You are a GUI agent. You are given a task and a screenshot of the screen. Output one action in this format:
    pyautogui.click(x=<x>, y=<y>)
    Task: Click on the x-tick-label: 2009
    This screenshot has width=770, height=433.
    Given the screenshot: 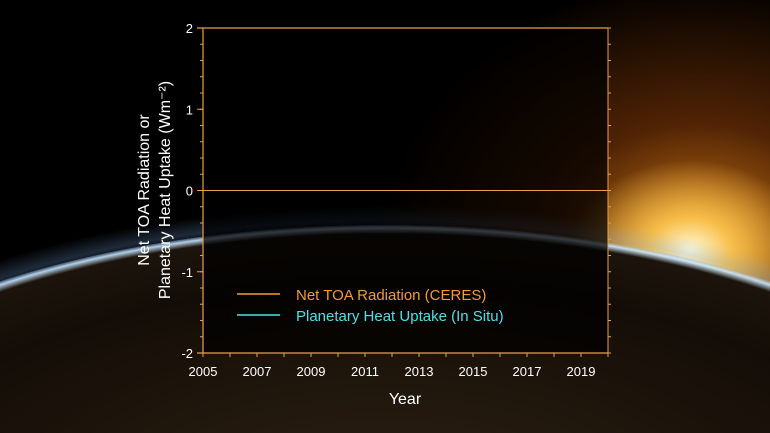 What is the action you would take?
    pyautogui.click(x=311, y=371)
    